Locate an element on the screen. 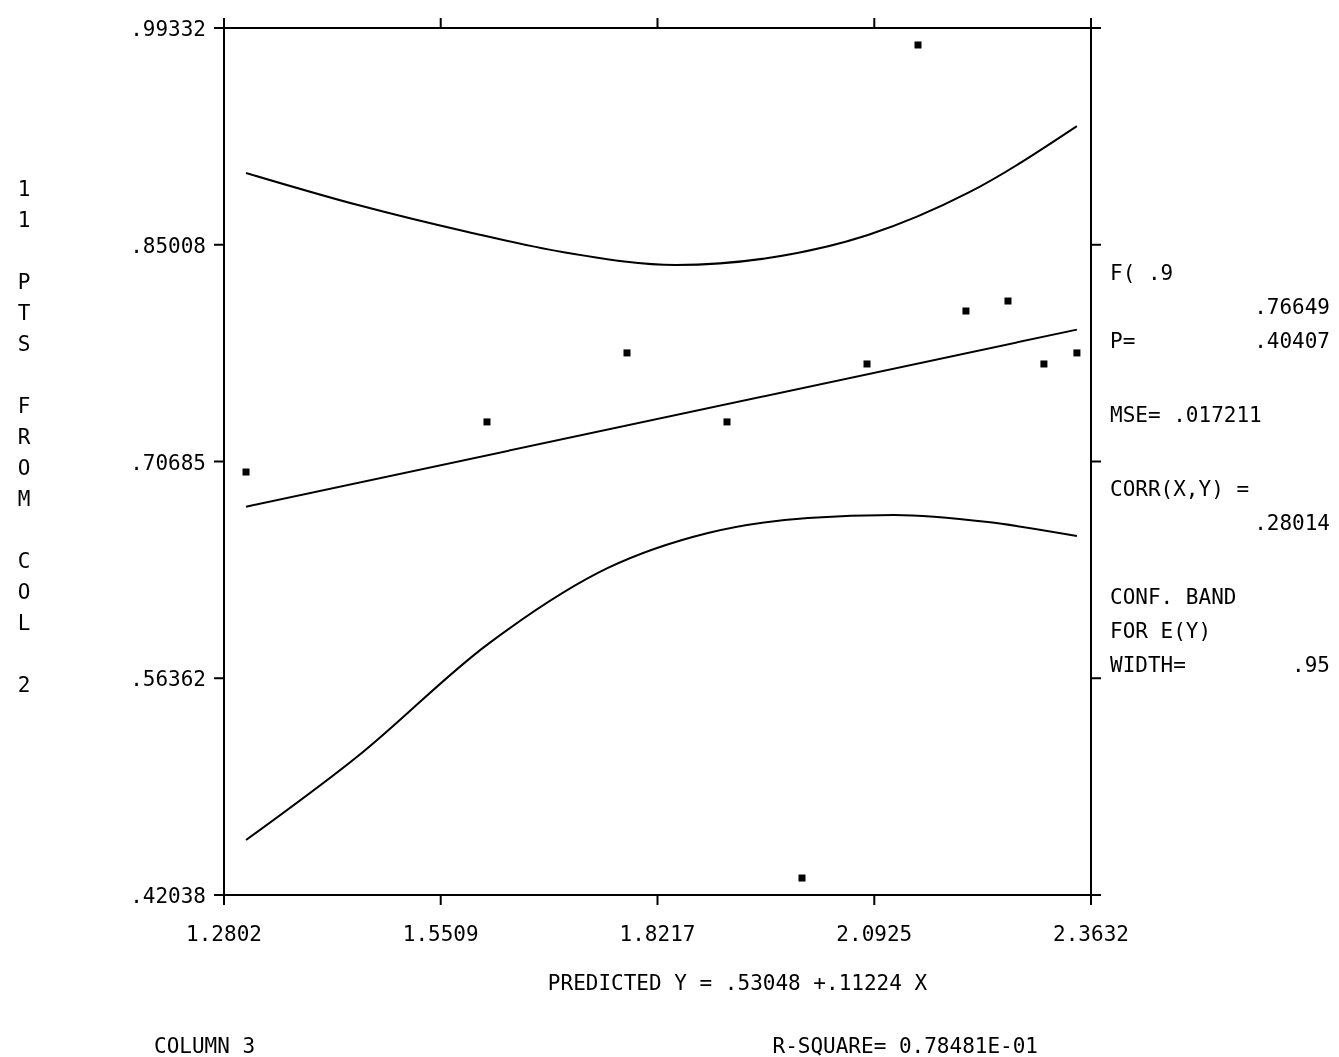 The height and width of the screenshot is (1057, 1339). x-tick-label: 2.0925 is located at coordinates (874, 934).